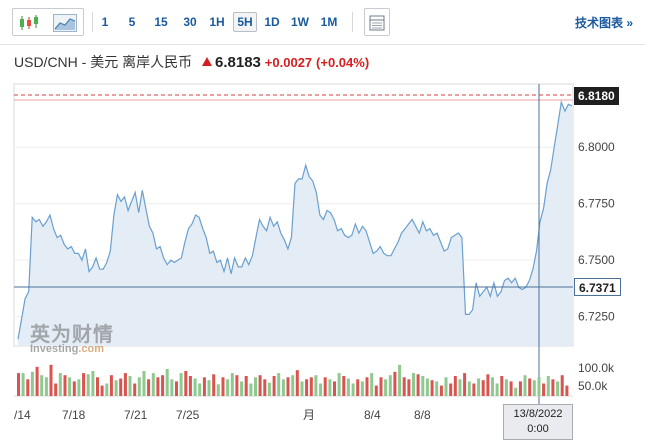 This screenshot has height=447, width=645. I want to click on x-tick-label: 月, so click(309, 415).